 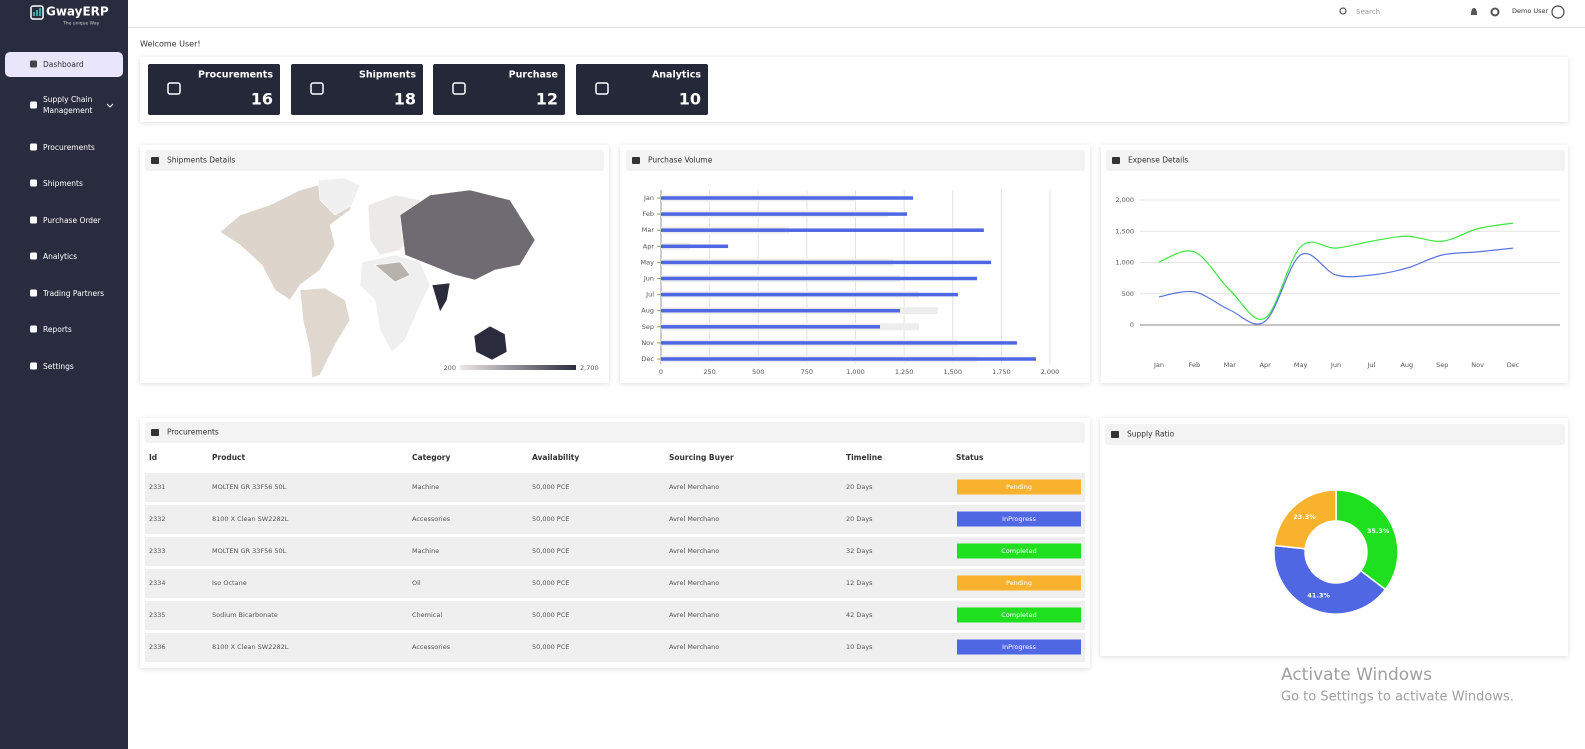 I want to click on card-label: Procurements, so click(x=235, y=75).